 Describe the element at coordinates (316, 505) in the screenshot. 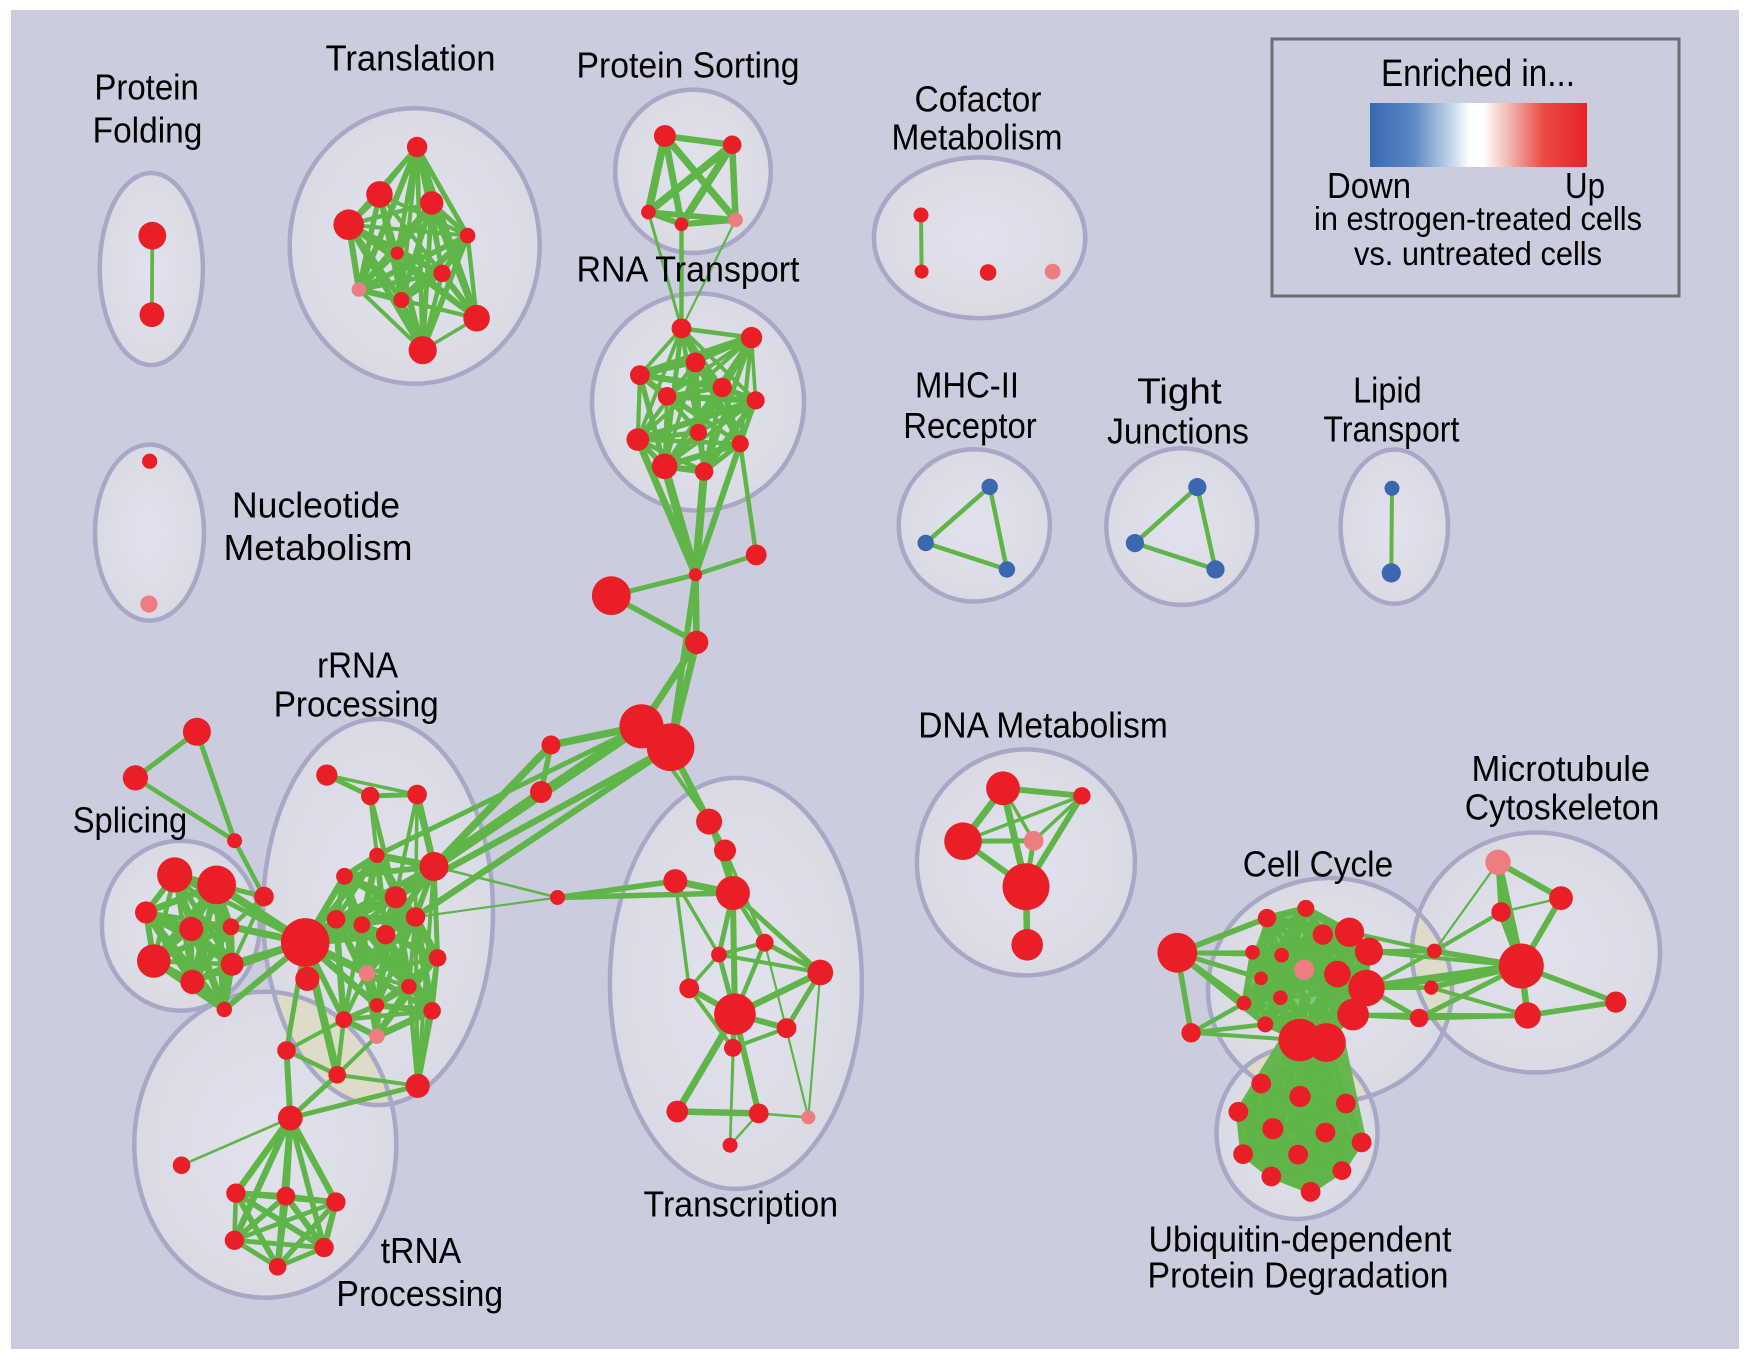

I see `svg-text: Nucleotide` at that location.